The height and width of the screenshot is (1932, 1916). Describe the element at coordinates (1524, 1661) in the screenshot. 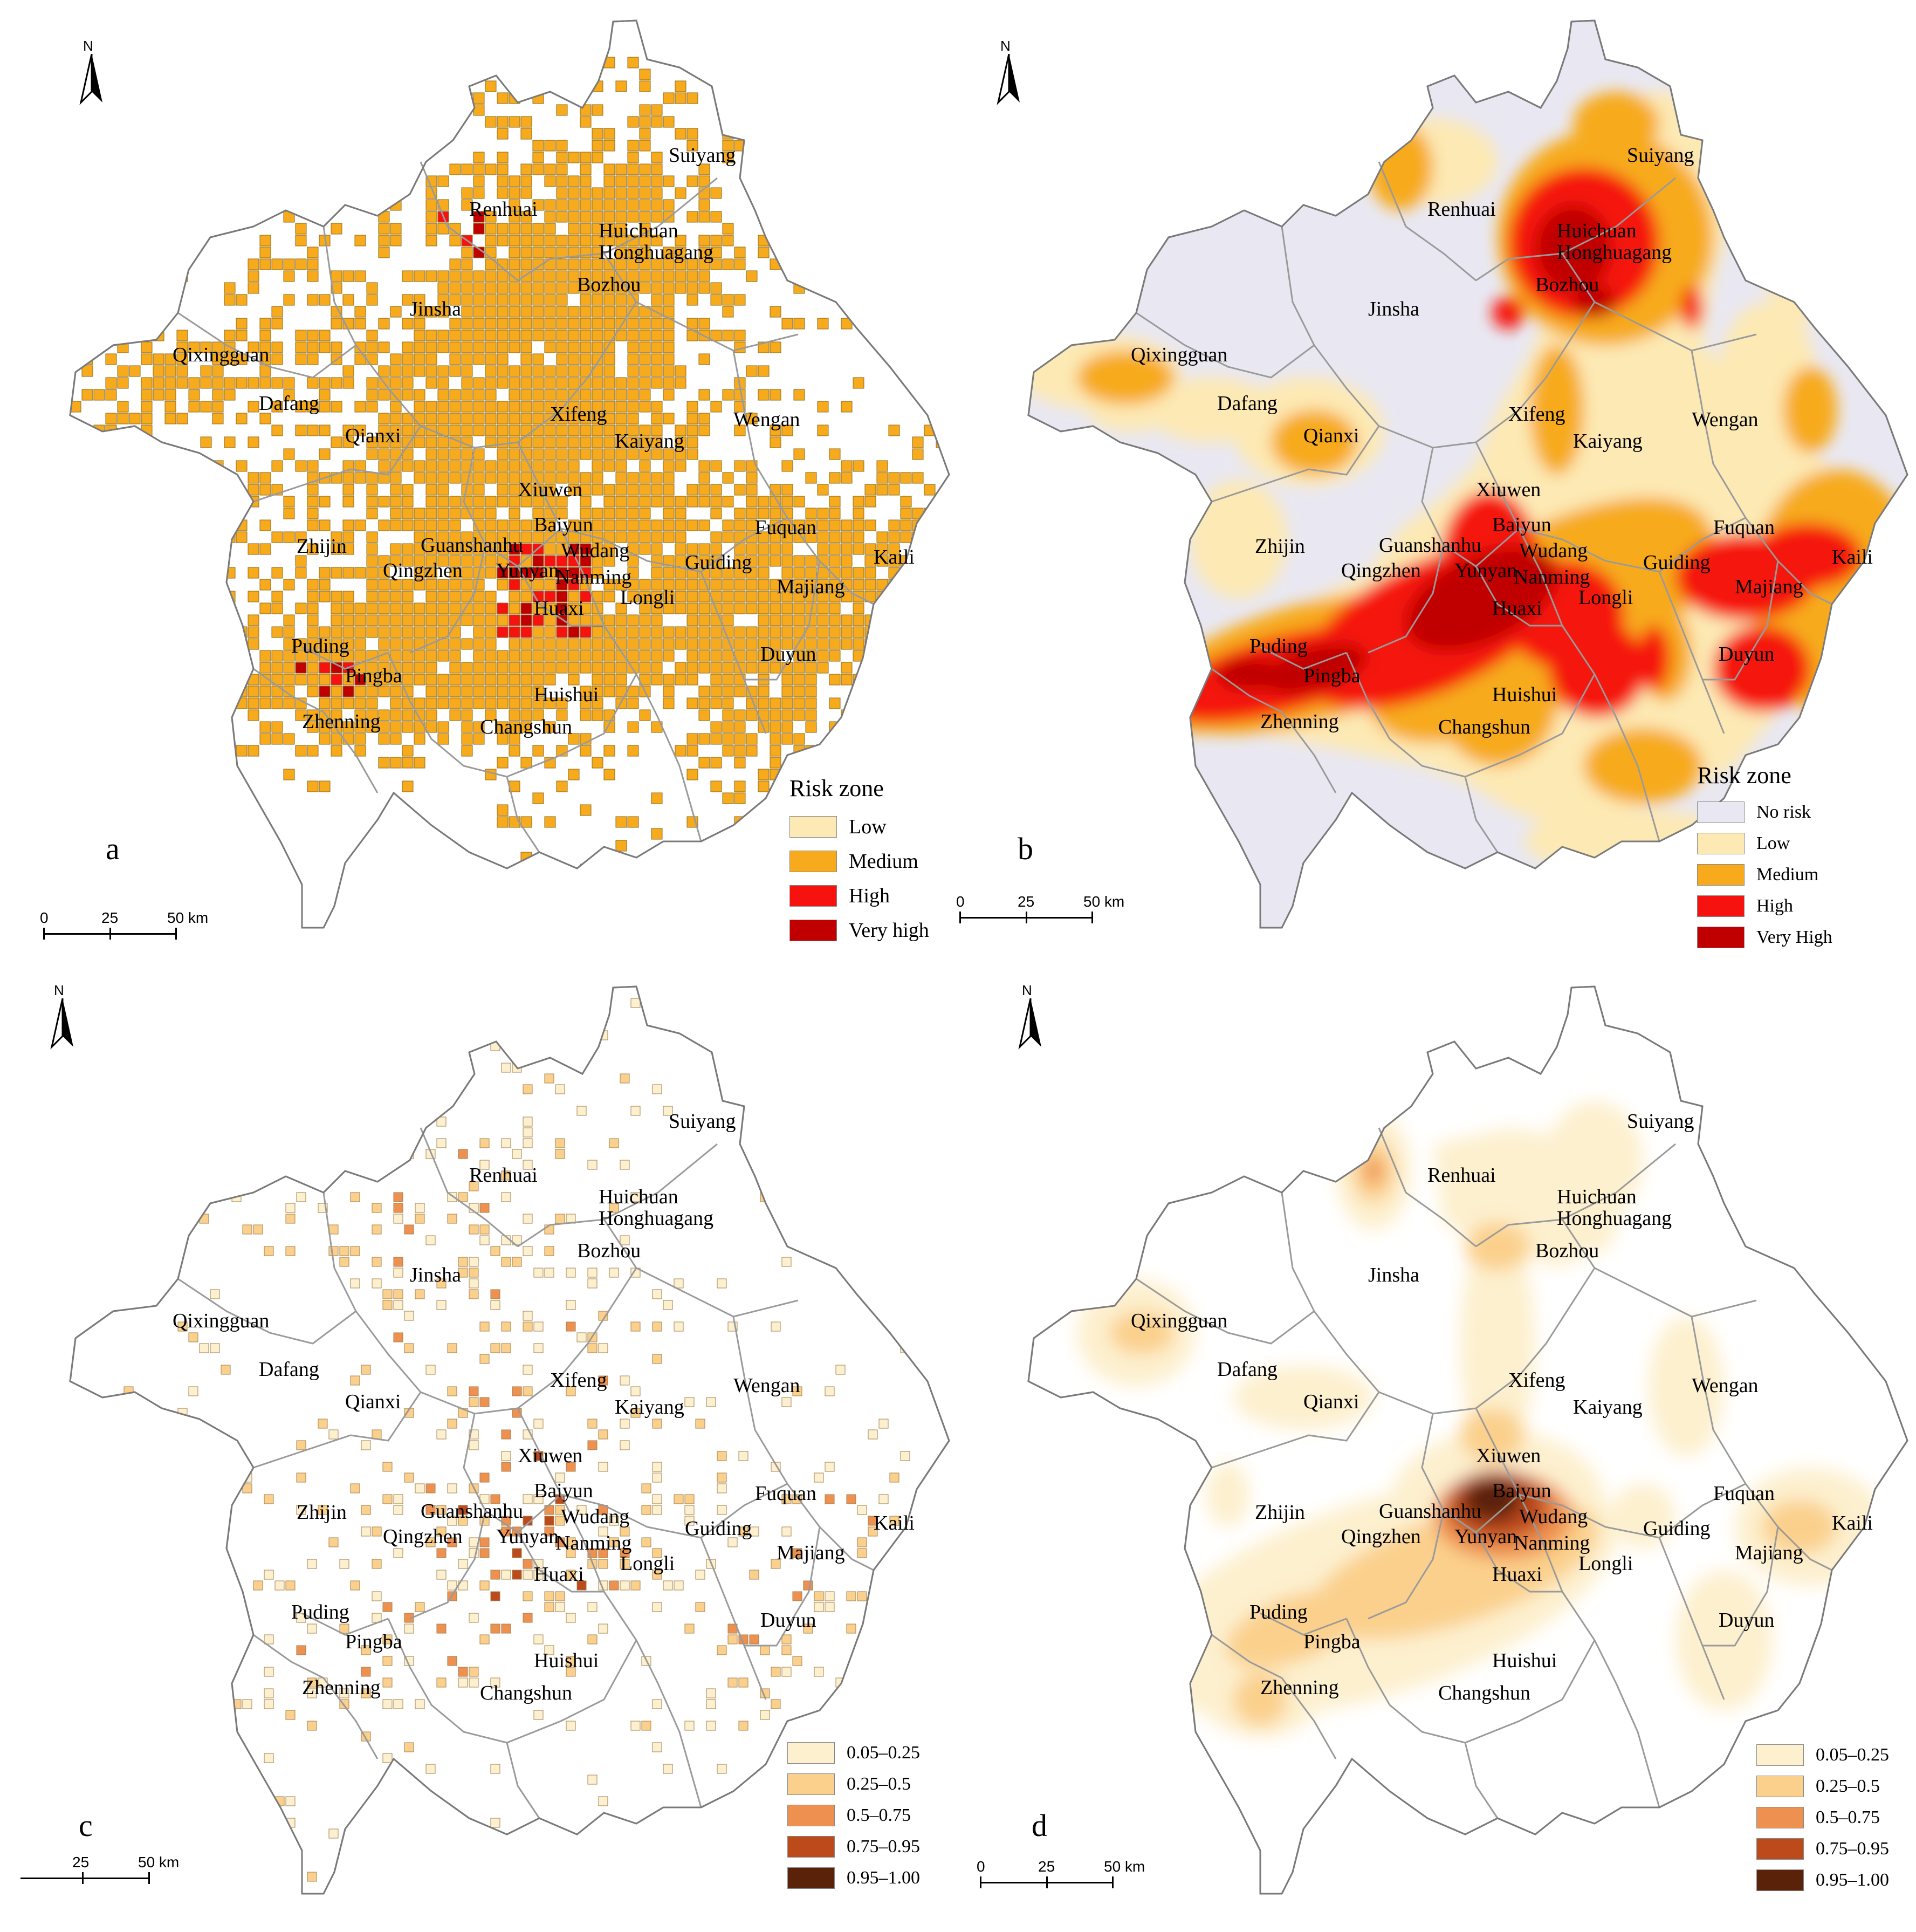

I see `place-label: Huishui` at that location.